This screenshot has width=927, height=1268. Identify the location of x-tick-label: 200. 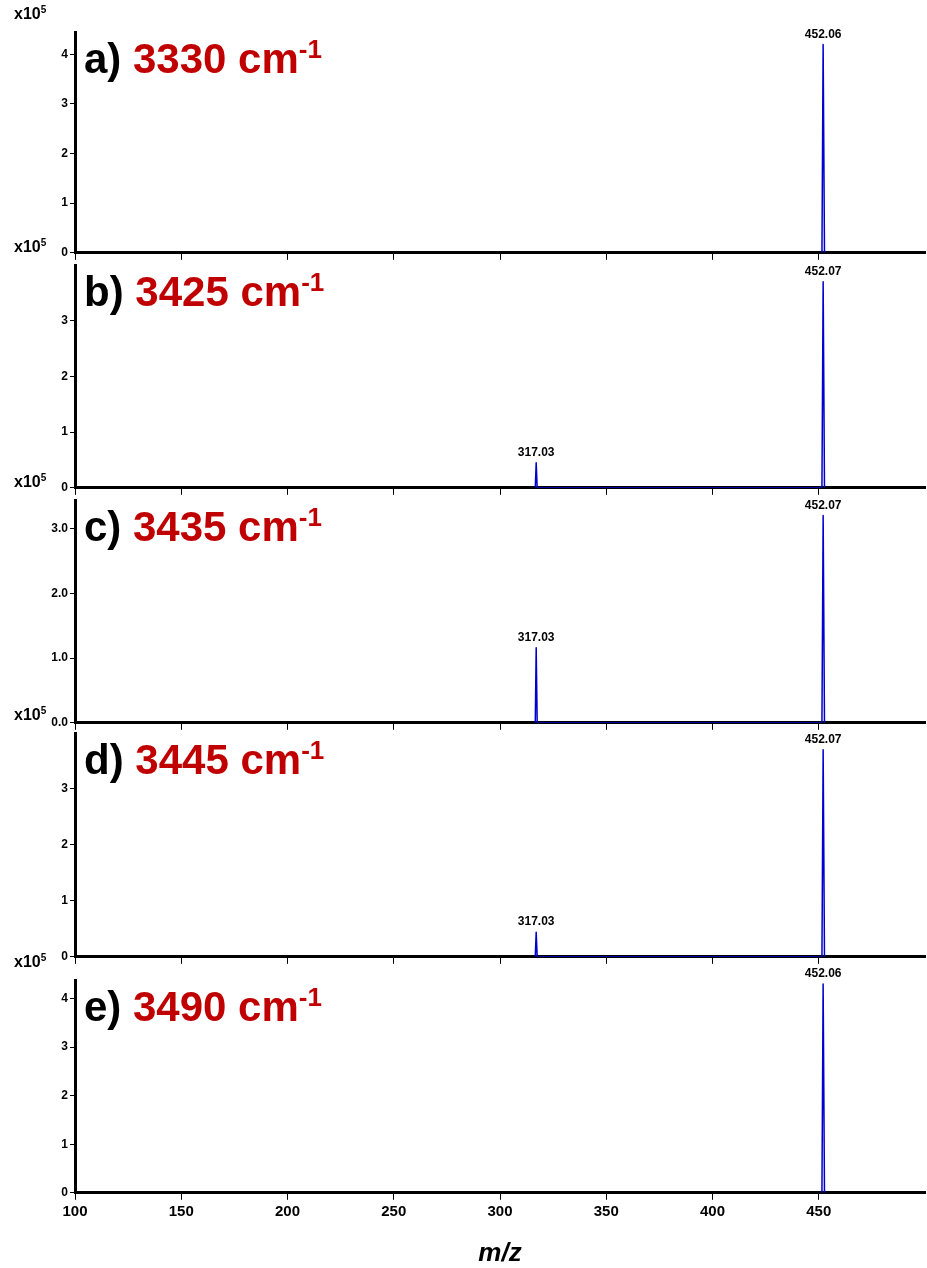
(287, 1210).